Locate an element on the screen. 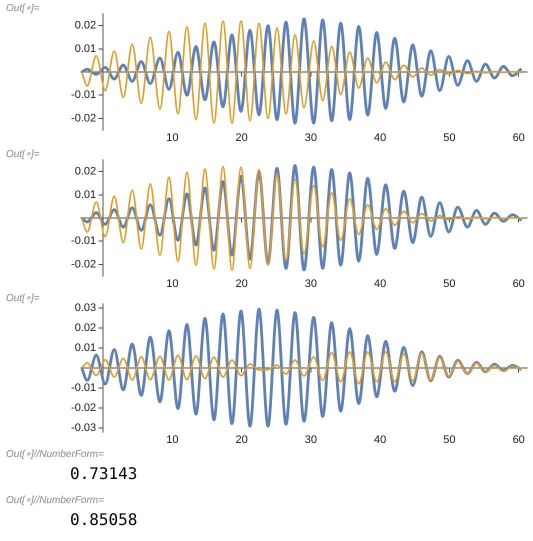 The width and height of the screenshot is (533, 541). line-series is located at coordinates (301, 368).